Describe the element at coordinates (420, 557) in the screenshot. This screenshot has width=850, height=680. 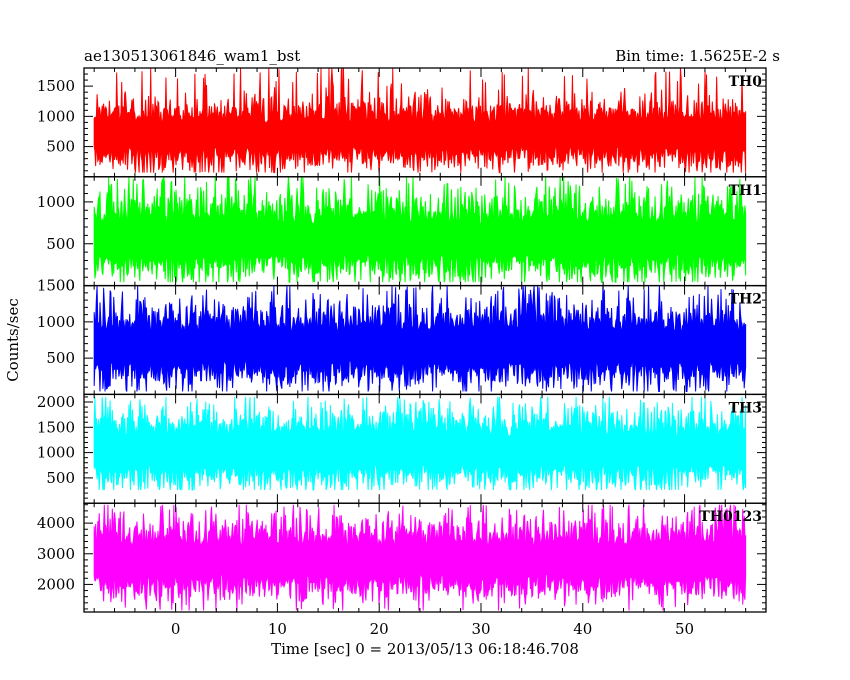
I see `series-th0123` at that location.